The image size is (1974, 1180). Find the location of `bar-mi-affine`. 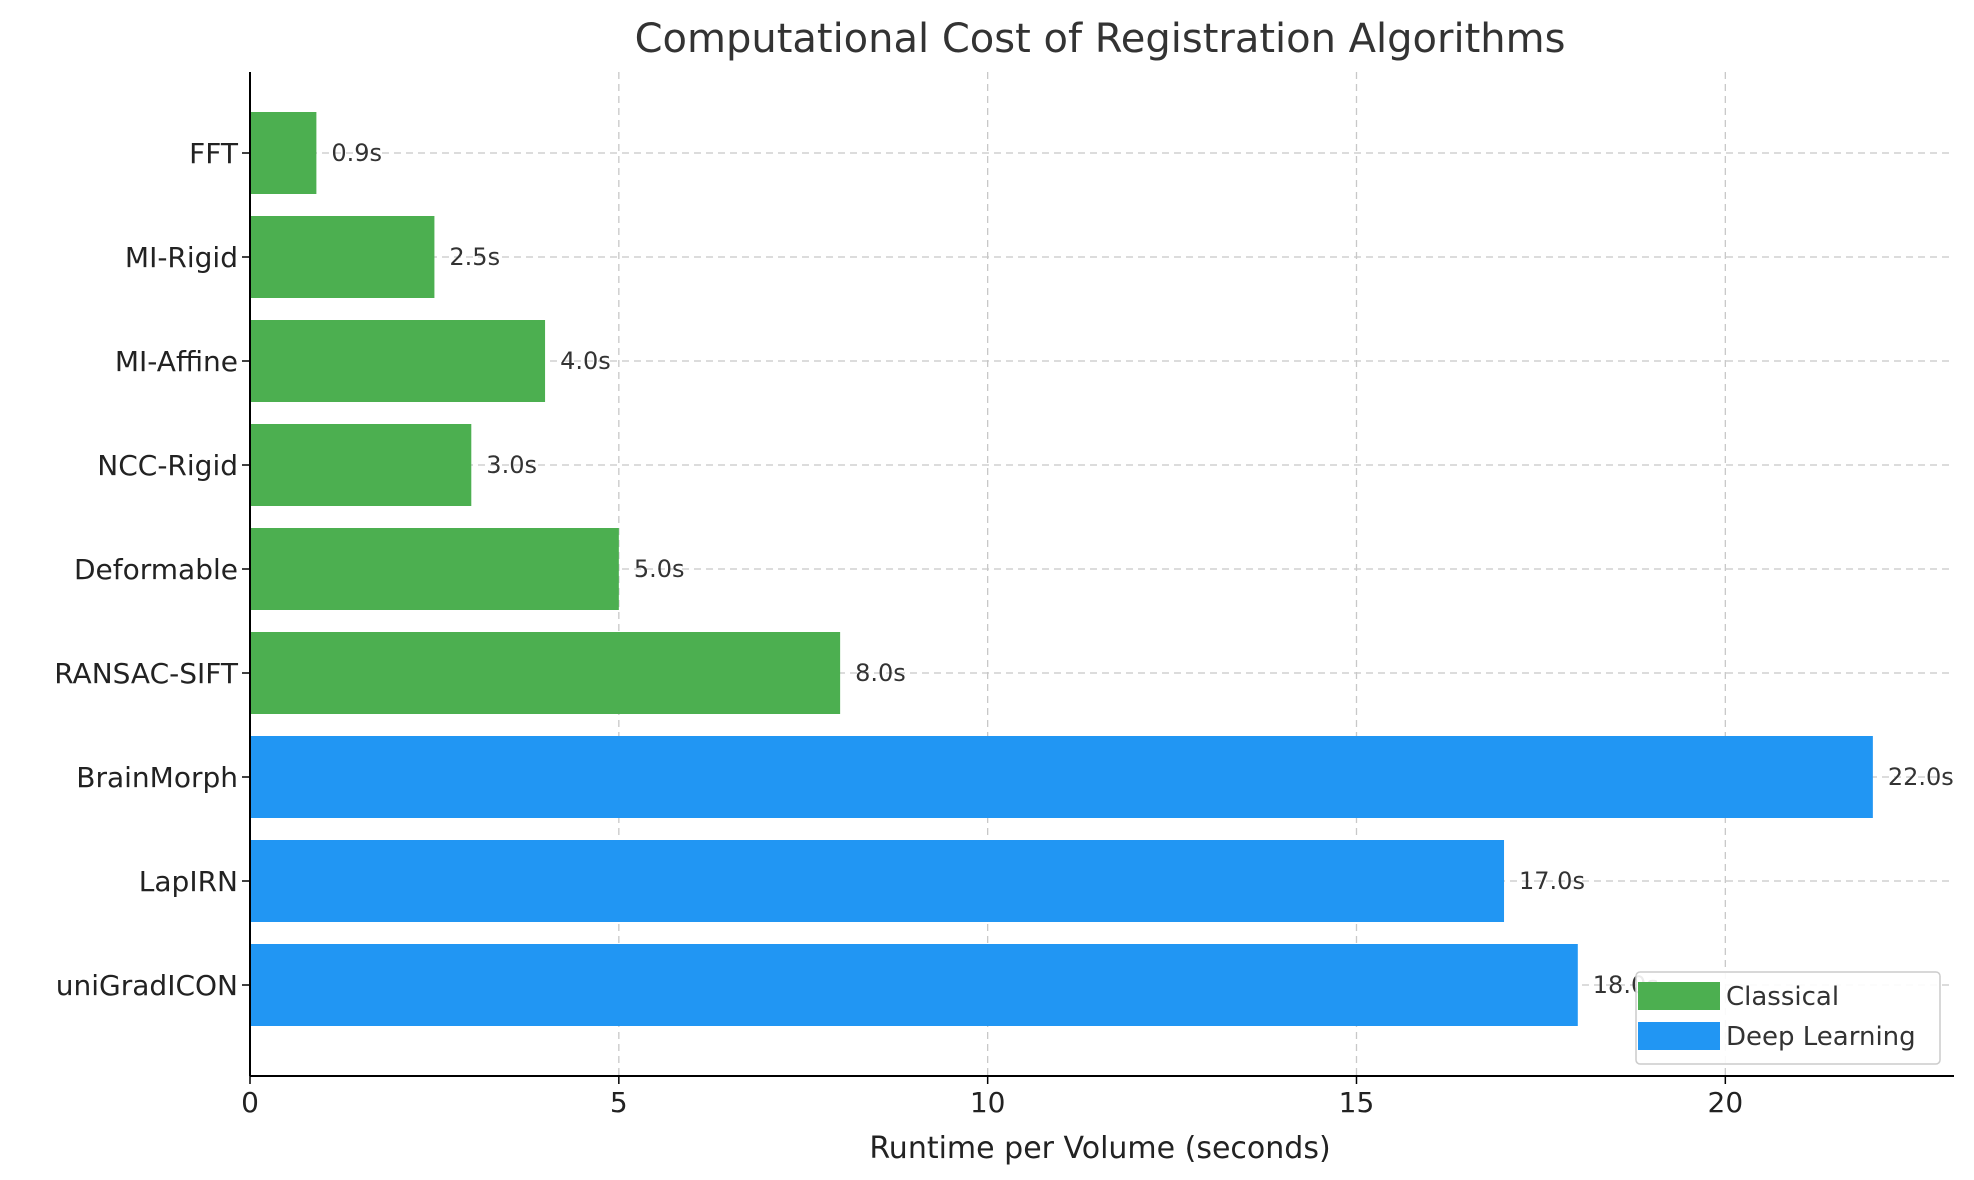

bar-mi-affine is located at coordinates (398, 361).